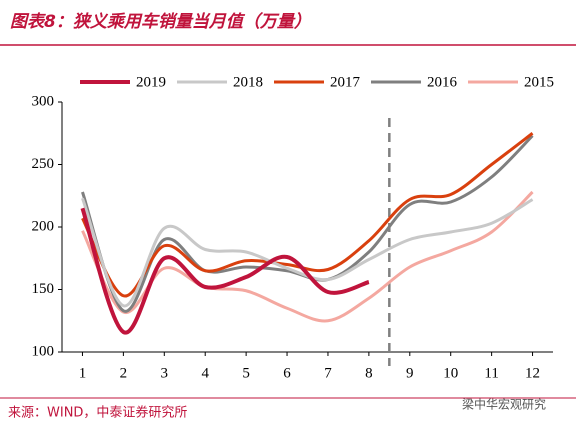 The image size is (576, 426). Describe the element at coordinates (248, 82) in the screenshot. I see `legend-label: 2018` at that location.